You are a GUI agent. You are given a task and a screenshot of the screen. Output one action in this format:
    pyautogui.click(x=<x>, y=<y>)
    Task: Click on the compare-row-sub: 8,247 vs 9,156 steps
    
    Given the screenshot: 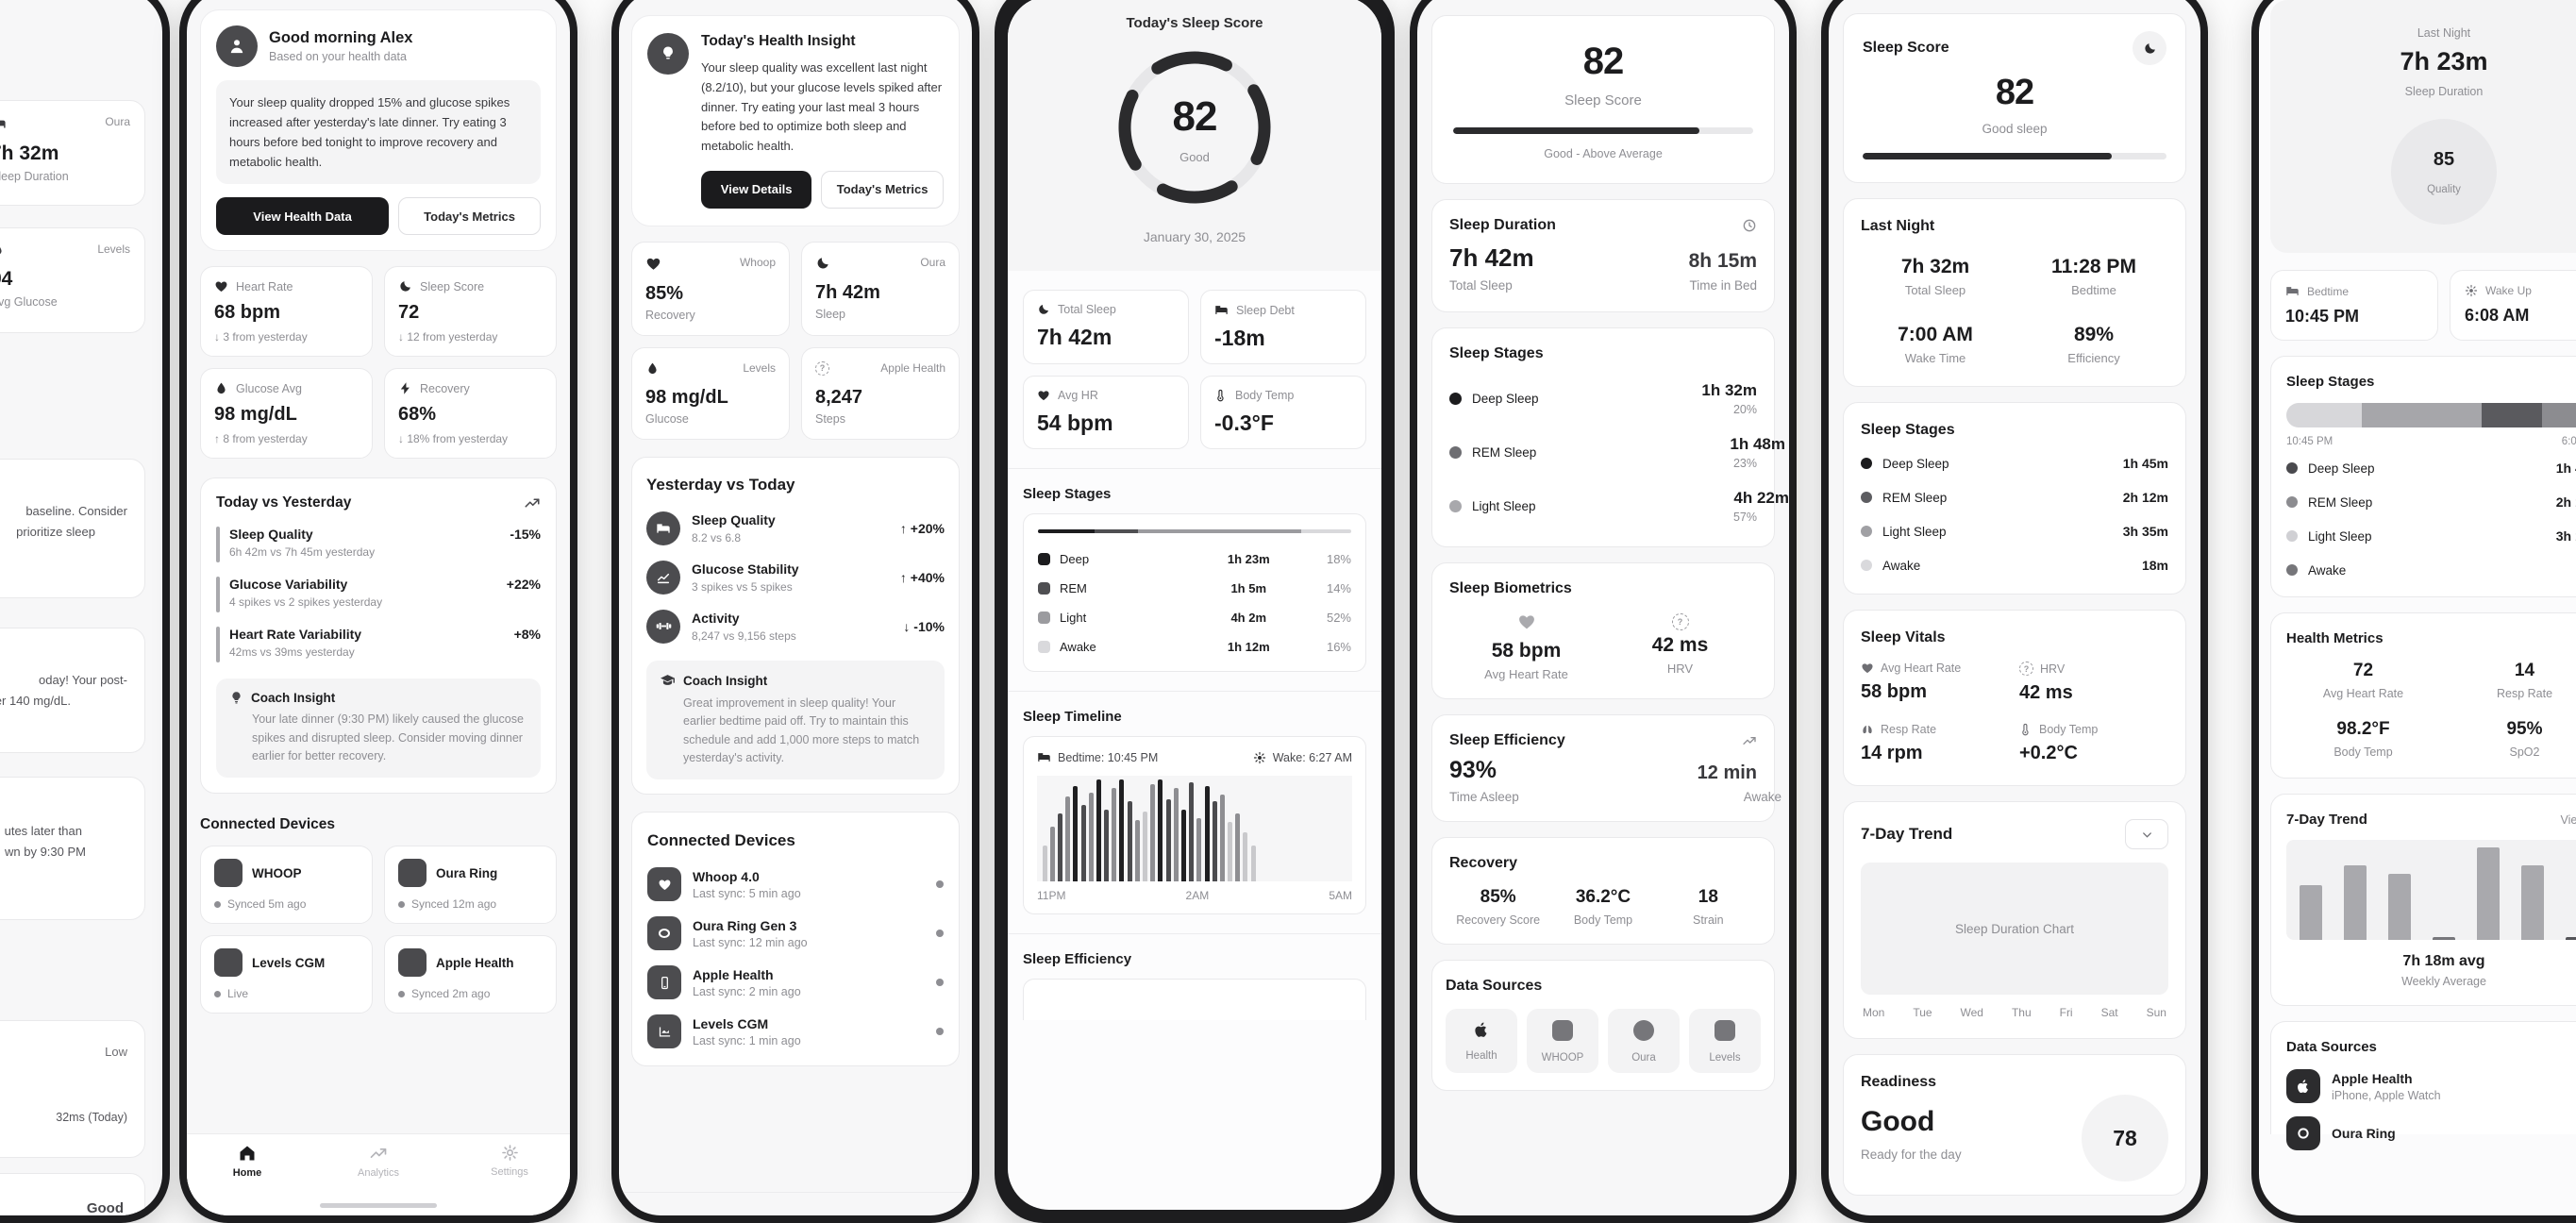 What is the action you would take?
    pyautogui.click(x=744, y=635)
    